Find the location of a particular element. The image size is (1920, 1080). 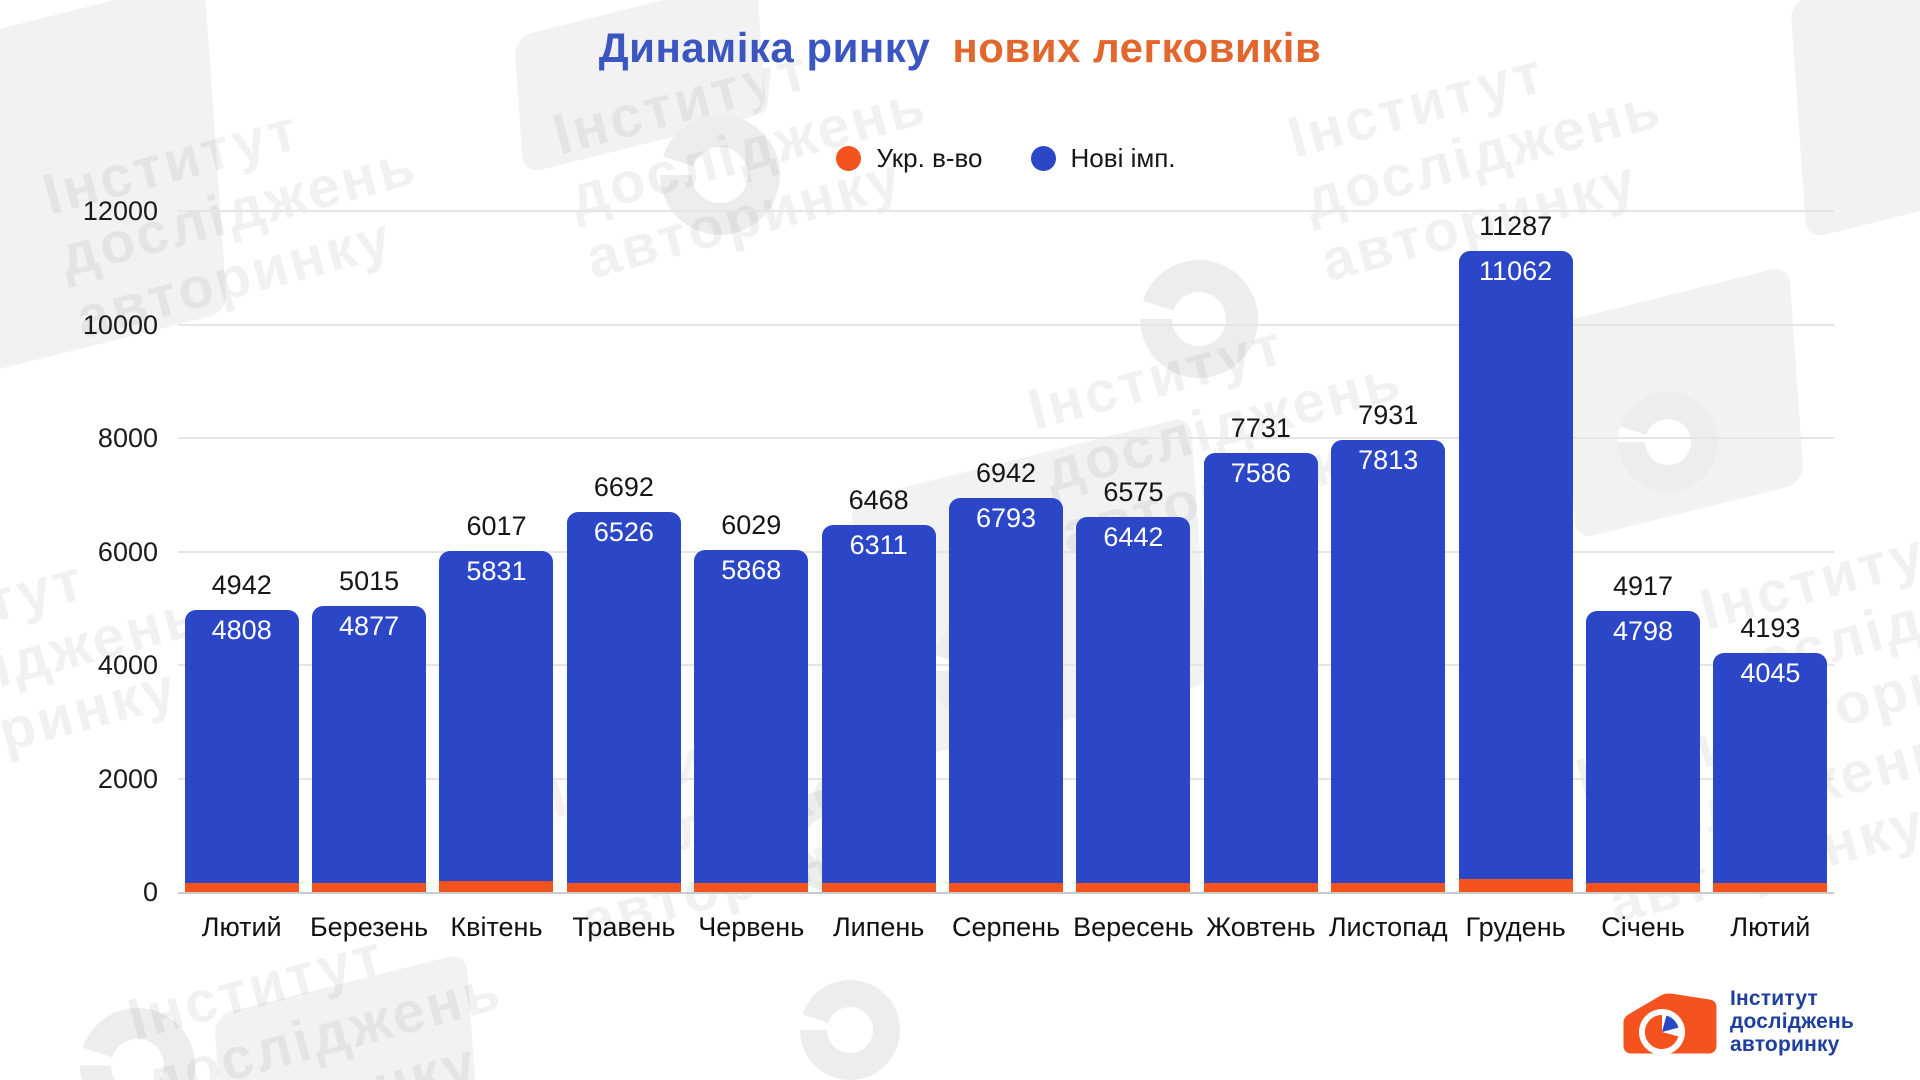

bar-group-11: 11287 11062 is located at coordinates (1515, 551).